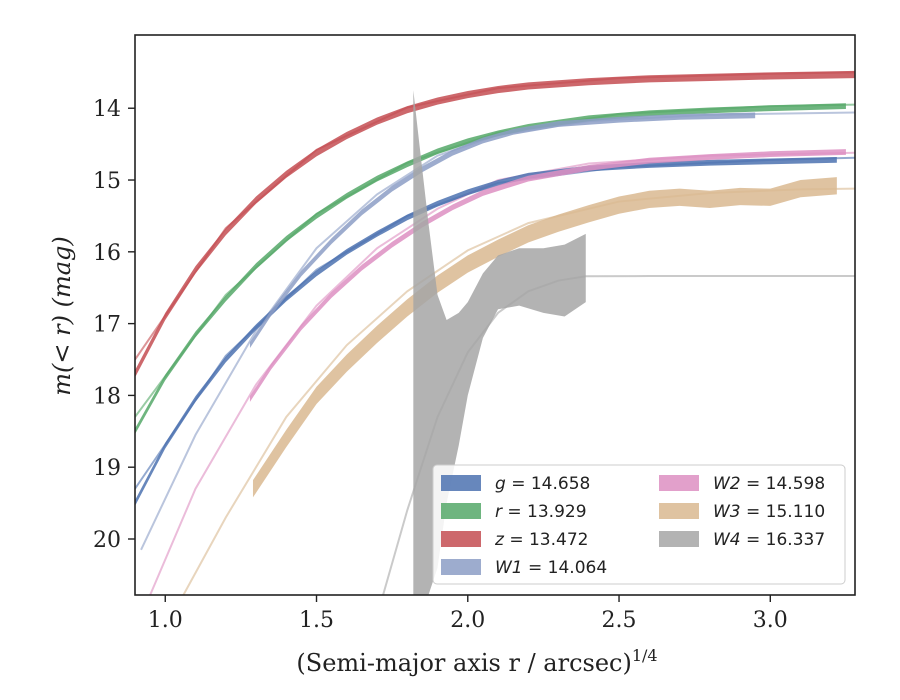  Describe the element at coordinates (461, 511) in the screenshot. I see `legend-swatch-r` at that location.